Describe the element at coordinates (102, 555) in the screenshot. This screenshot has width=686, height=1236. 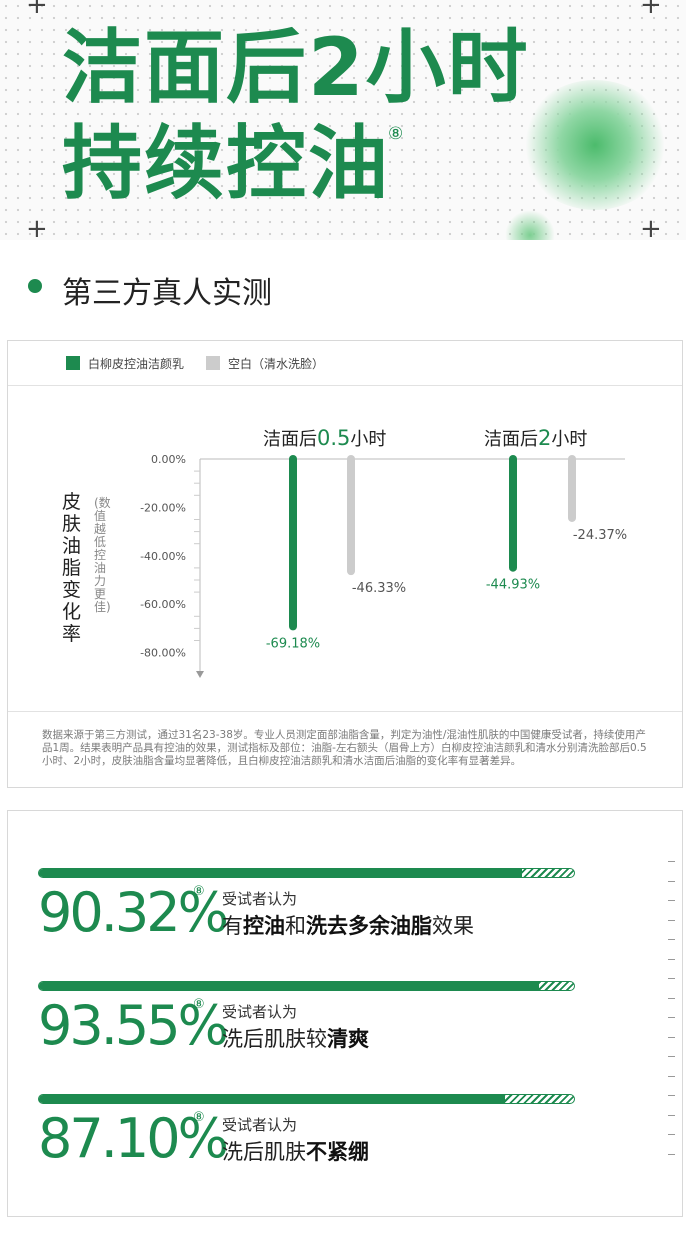
I see `y-axis-note: (数值越低 控油力更佳)` at that location.